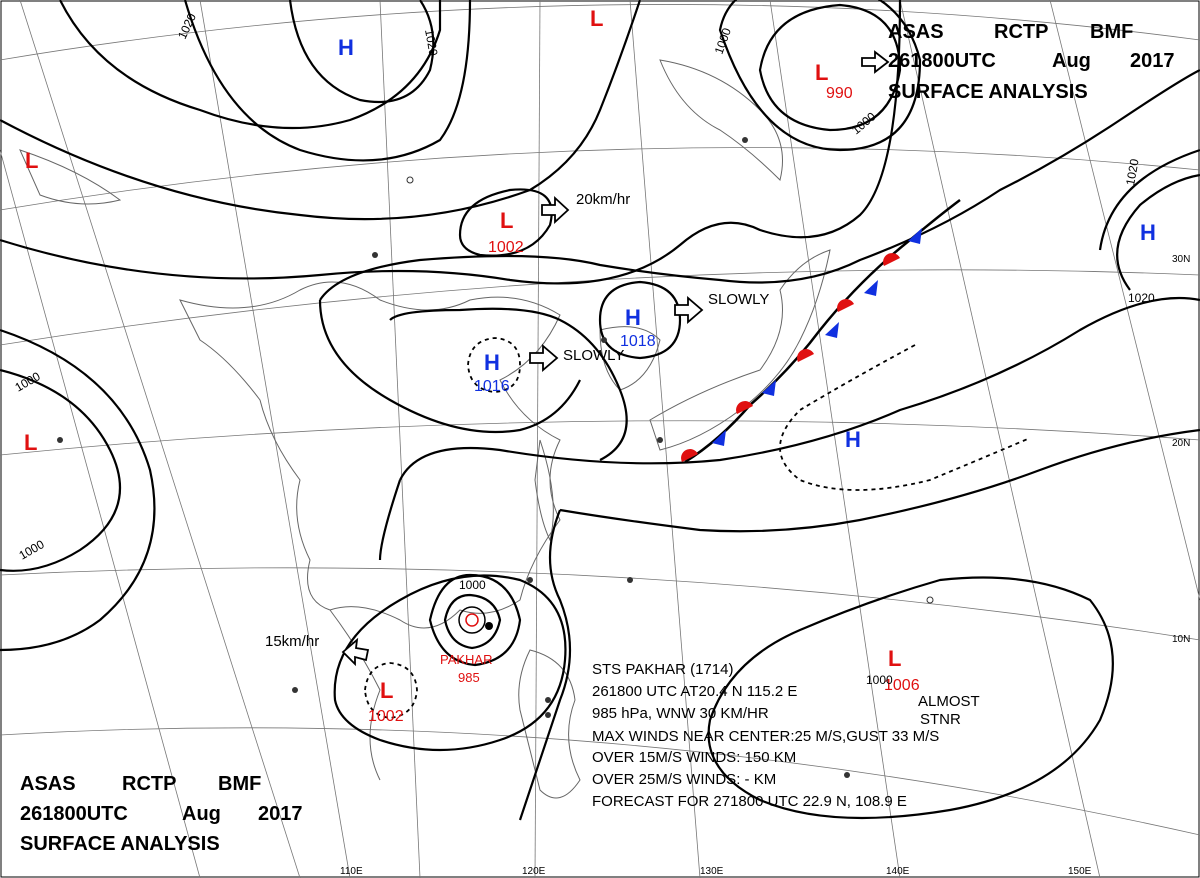 This screenshot has height=878, width=1200. What do you see at coordinates (370, 455) in the screenshot?
I see `china-coast` at bounding box center [370, 455].